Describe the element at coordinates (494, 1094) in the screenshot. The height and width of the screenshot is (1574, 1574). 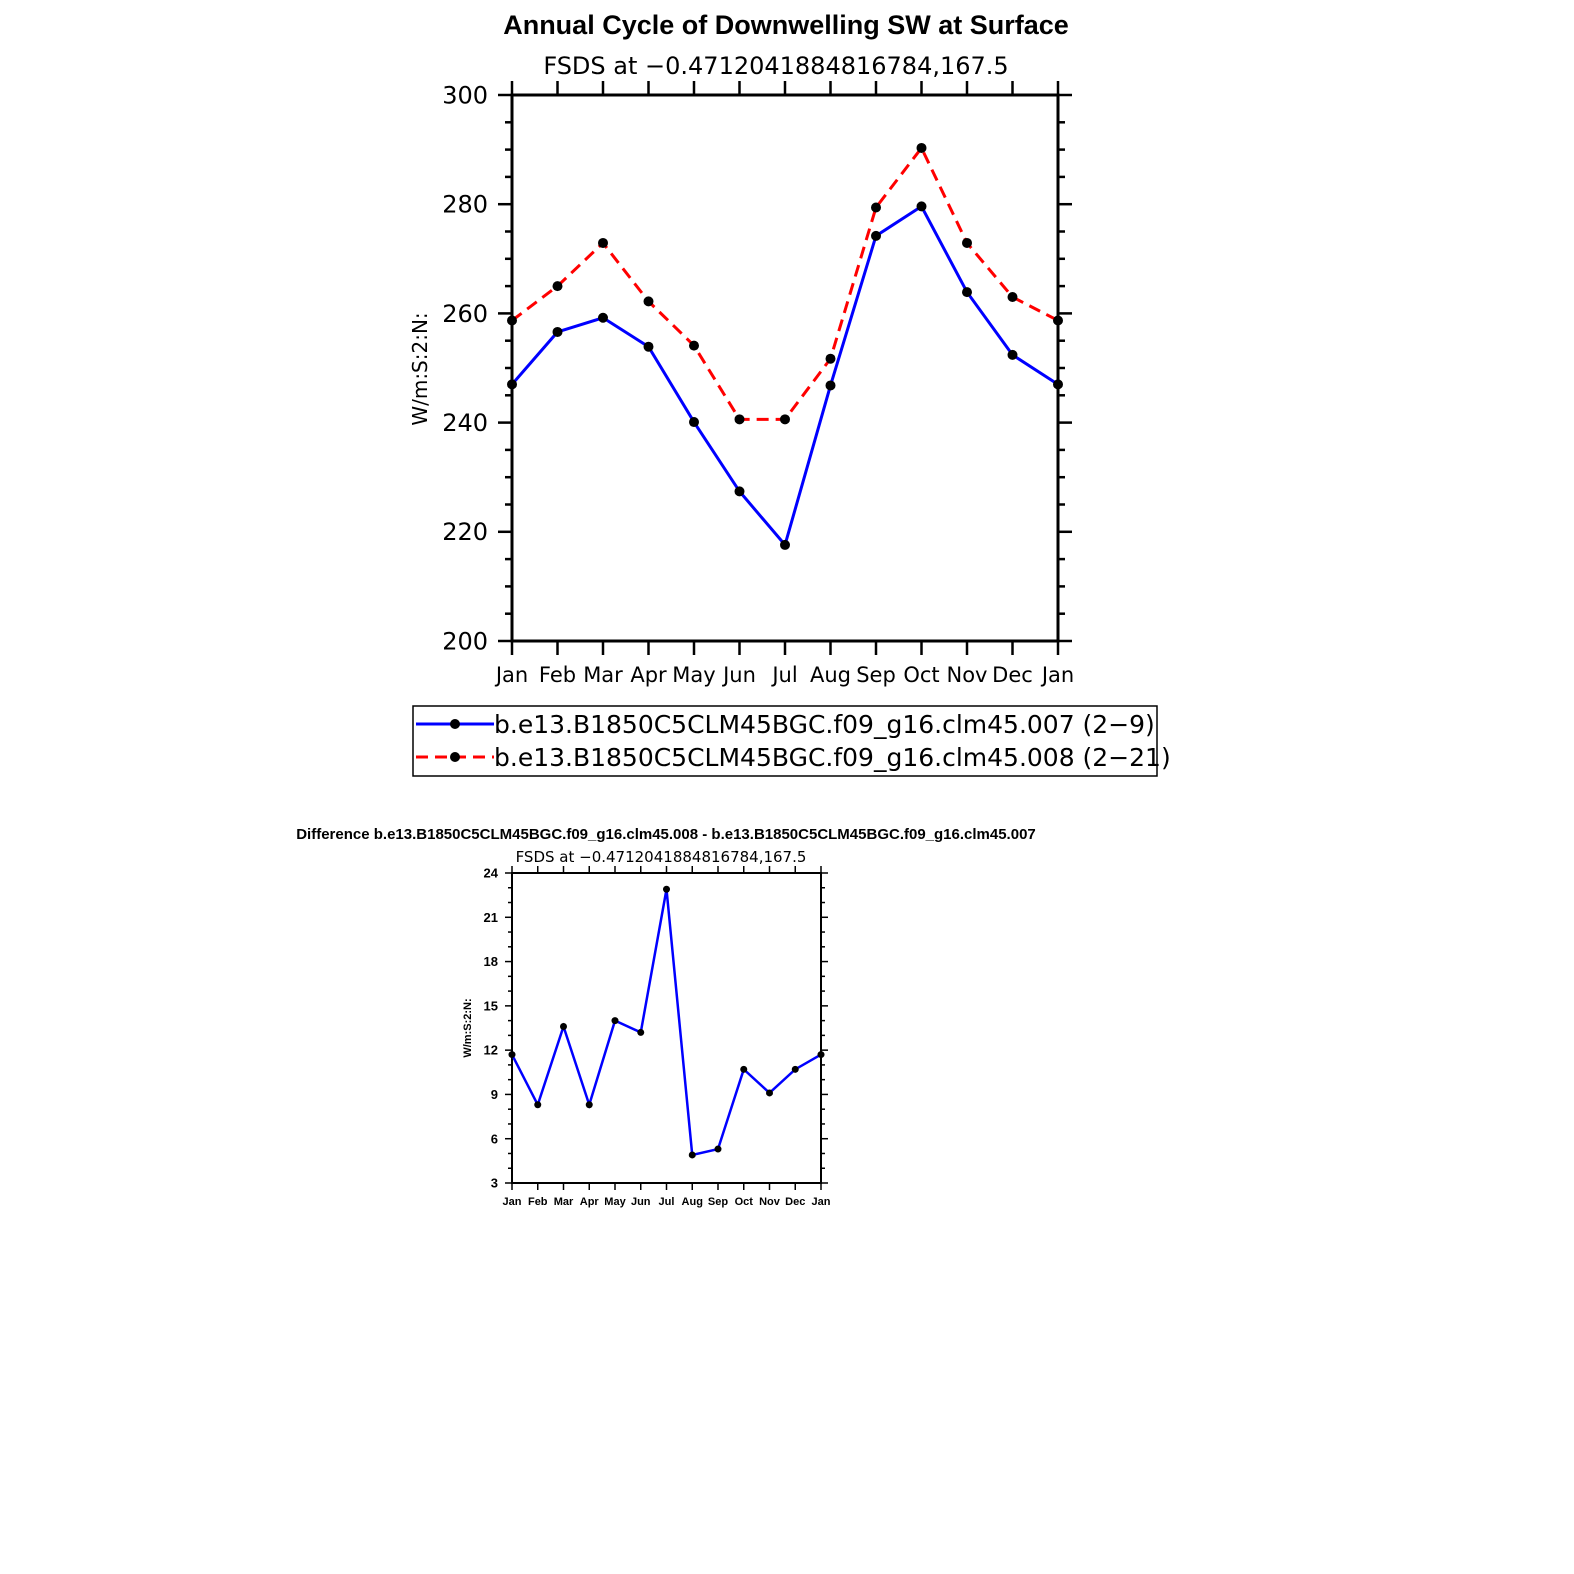
I see `y-tick-label: 9` at that location.